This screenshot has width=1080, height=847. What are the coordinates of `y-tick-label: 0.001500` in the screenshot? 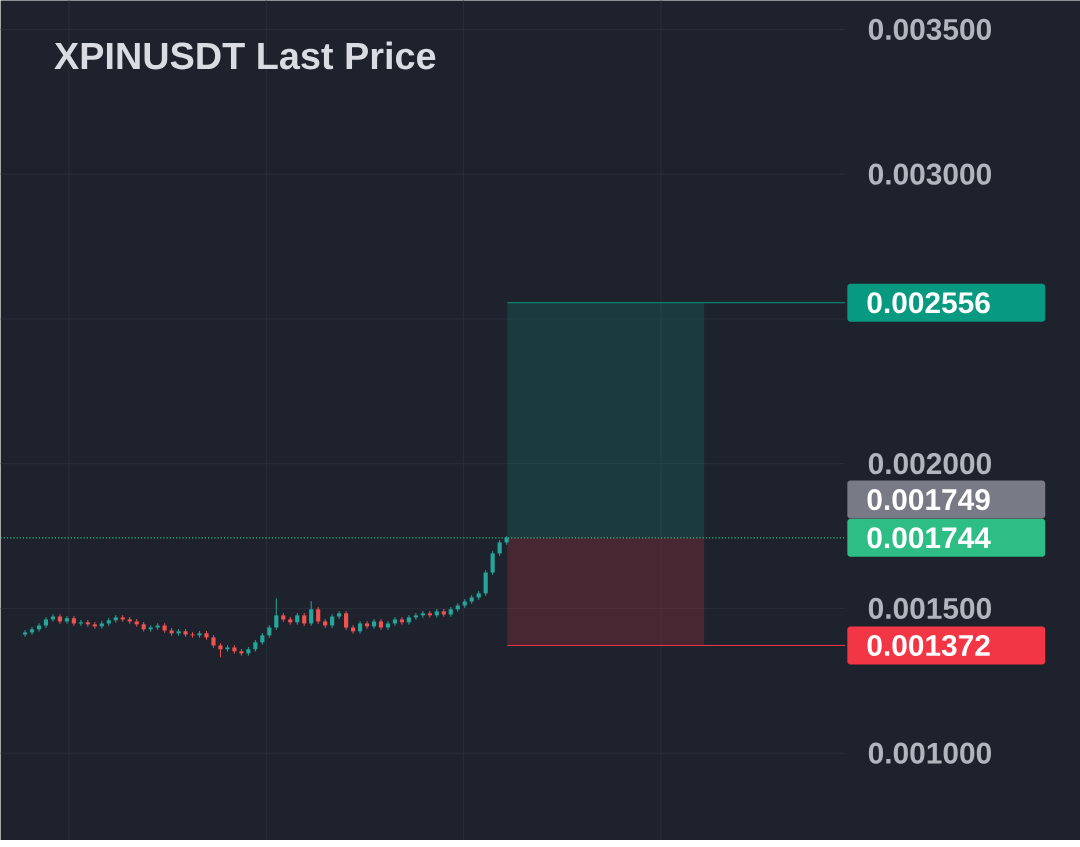 It's located at (929, 608).